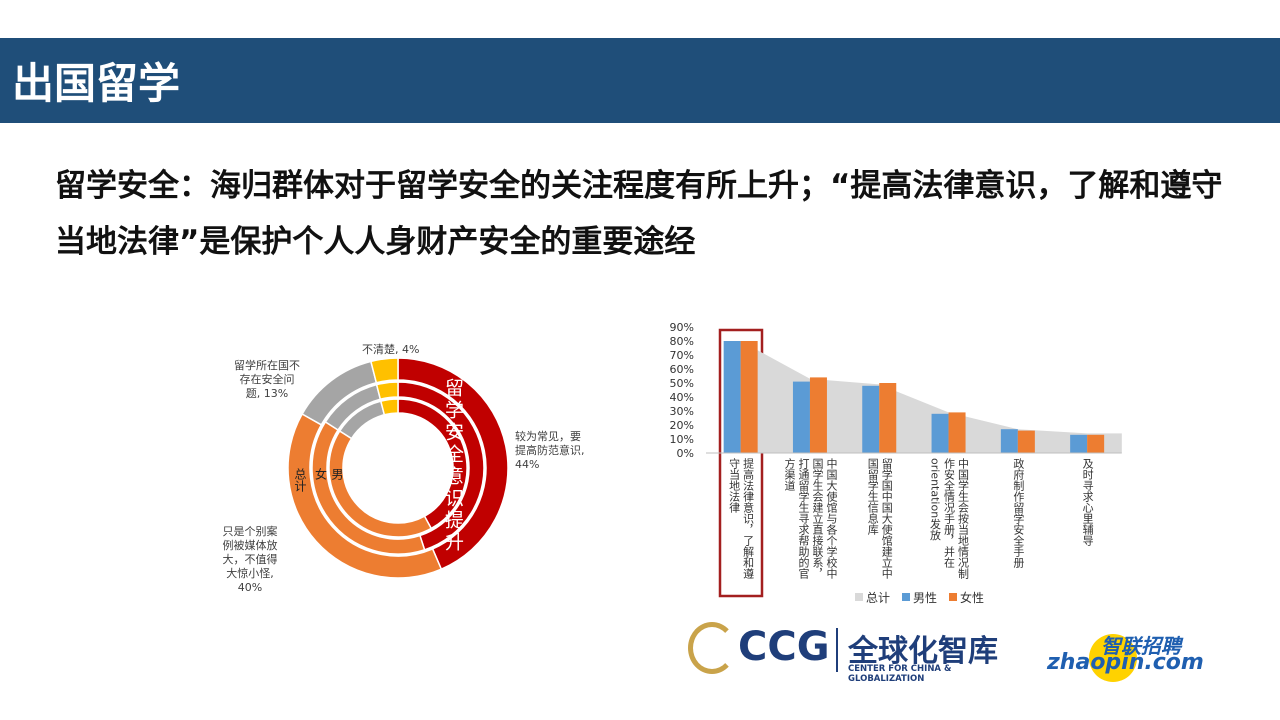 This screenshot has width=1280, height=720. I want to click on data-label: 只是个别案例被媒体放大，不值得大惊小怪40%, so click(250, 560).